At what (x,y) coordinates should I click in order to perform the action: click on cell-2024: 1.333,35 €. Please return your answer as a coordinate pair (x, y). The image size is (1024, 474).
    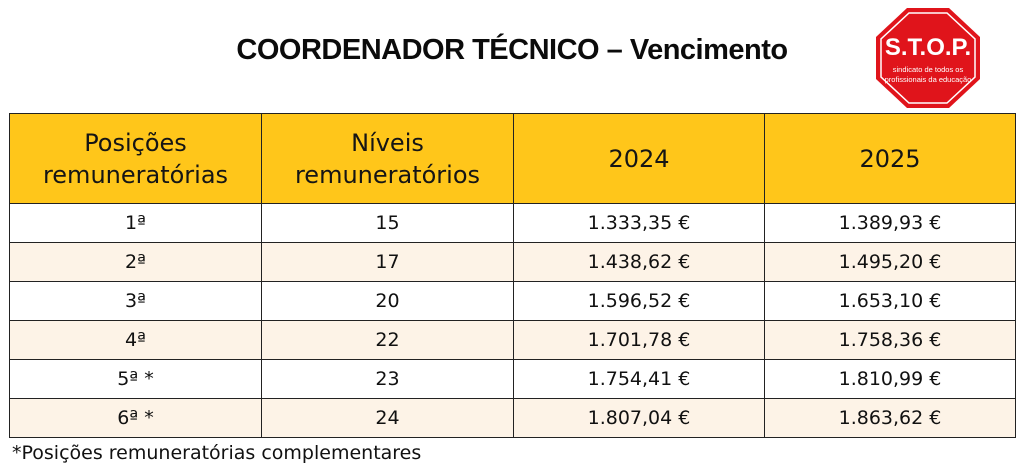
    Looking at the image, I should click on (639, 223).